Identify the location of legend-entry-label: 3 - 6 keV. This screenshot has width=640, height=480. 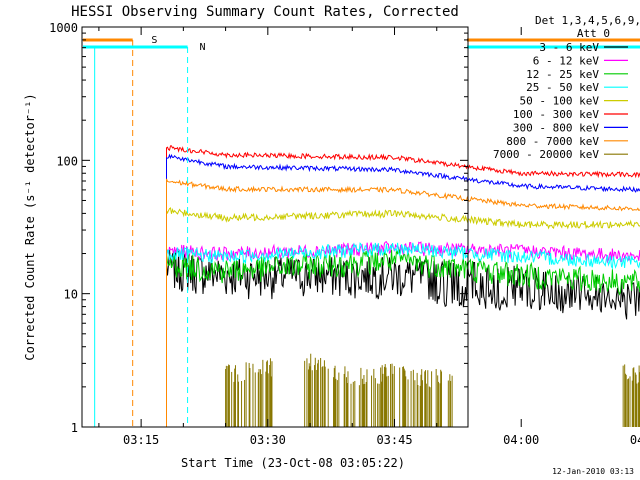
(569, 47).